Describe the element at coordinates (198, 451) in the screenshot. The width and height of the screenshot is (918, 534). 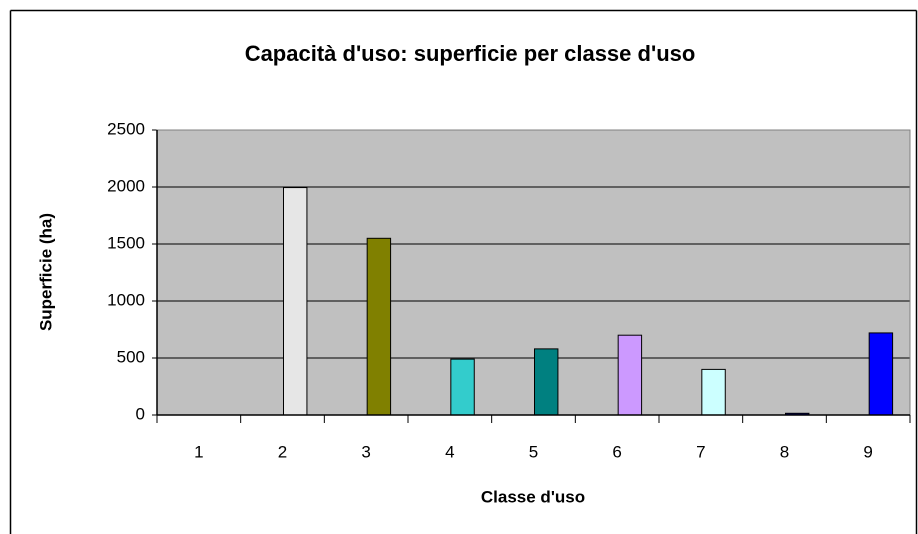
I see `x-tick-label: 1` at that location.